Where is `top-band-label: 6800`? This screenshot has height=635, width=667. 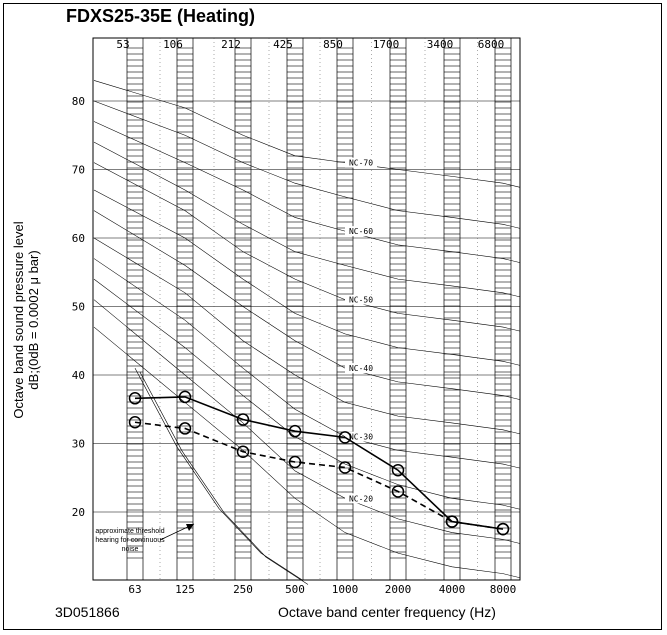 top-band-label: 6800 is located at coordinates (491, 44).